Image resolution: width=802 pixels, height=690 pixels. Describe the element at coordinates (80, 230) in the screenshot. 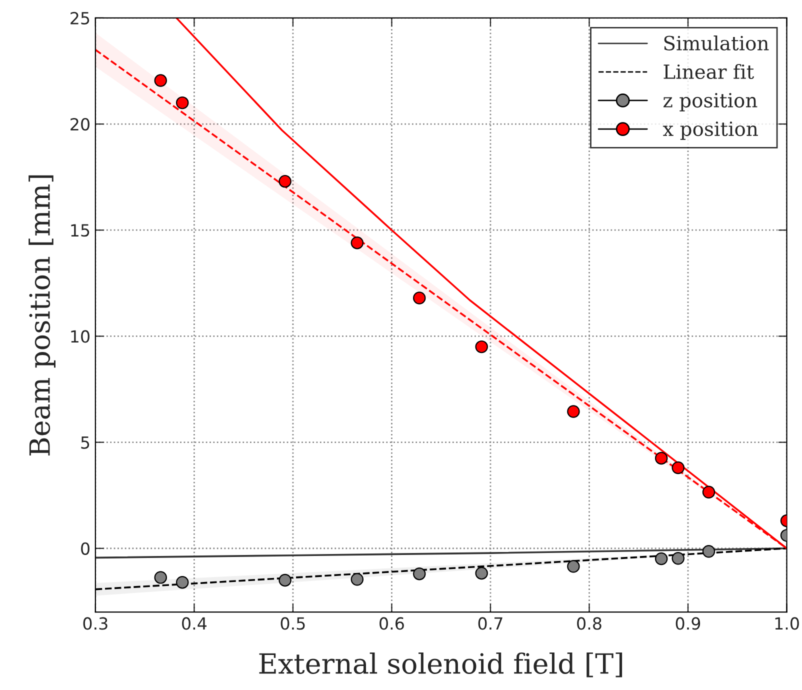

I see `y-tick-label: 15` at that location.